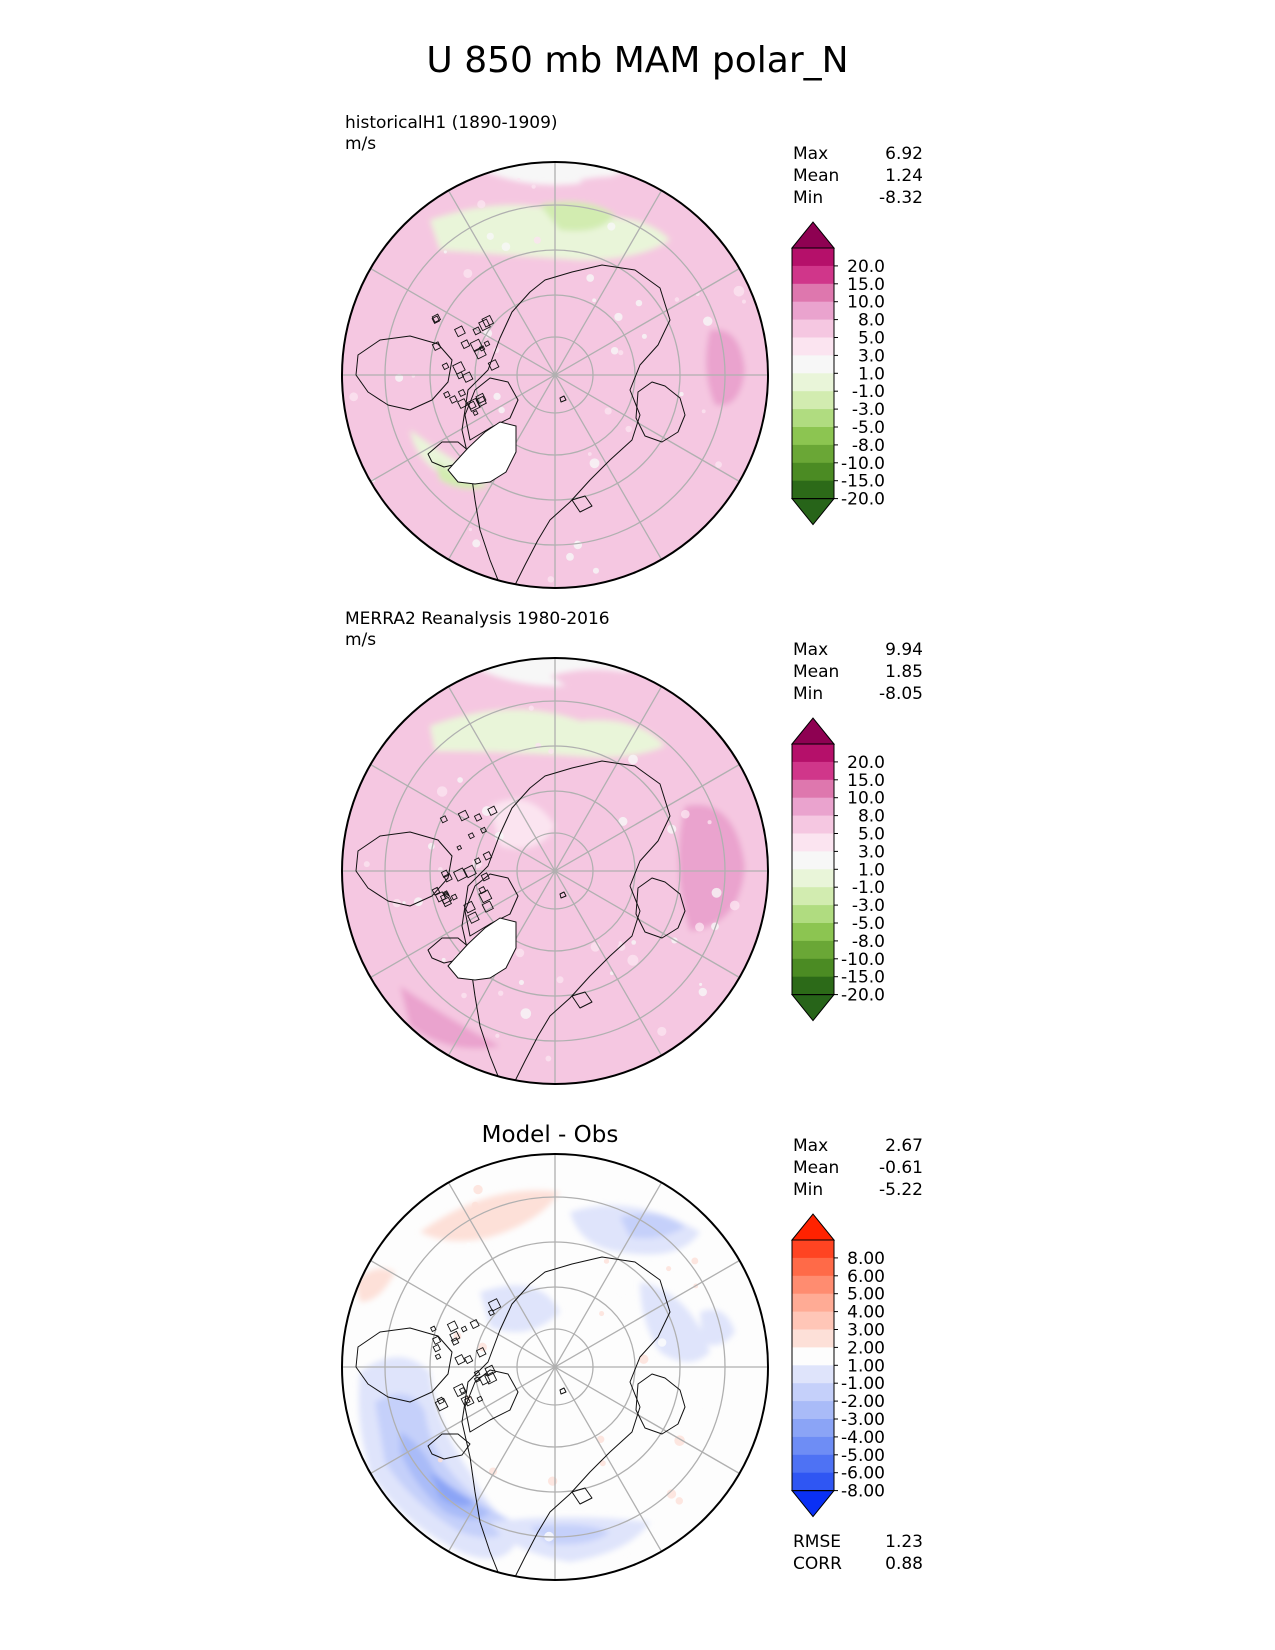 The image size is (1275, 1650). What do you see at coordinates (863, 1474) in the screenshot?
I see `colorbar-tick-label: -6.00` at bounding box center [863, 1474].